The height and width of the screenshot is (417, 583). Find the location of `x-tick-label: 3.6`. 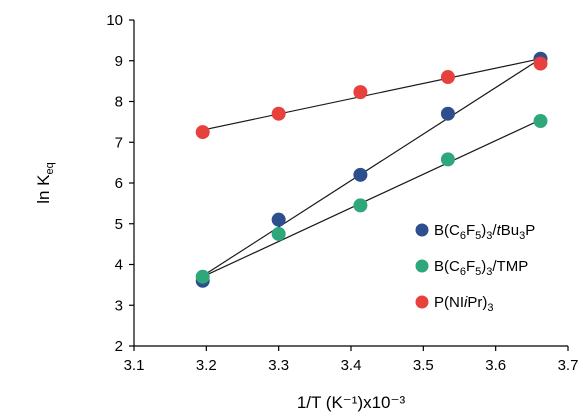

x-tick-label: 3.6 is located at coordinates (495, 365).